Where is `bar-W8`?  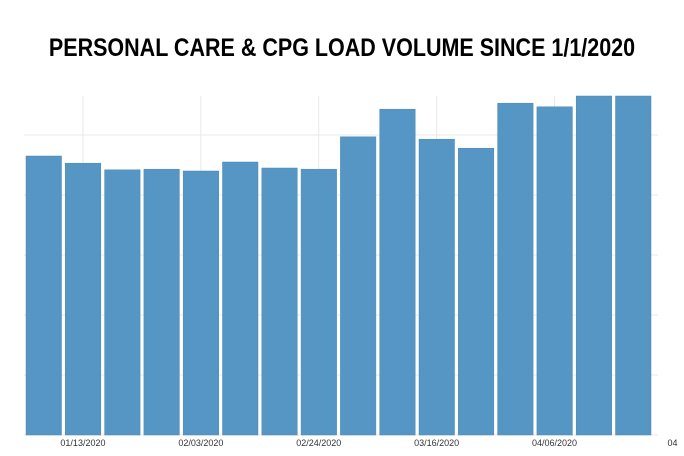 bar-W8 is located at coordinates (318, 302).